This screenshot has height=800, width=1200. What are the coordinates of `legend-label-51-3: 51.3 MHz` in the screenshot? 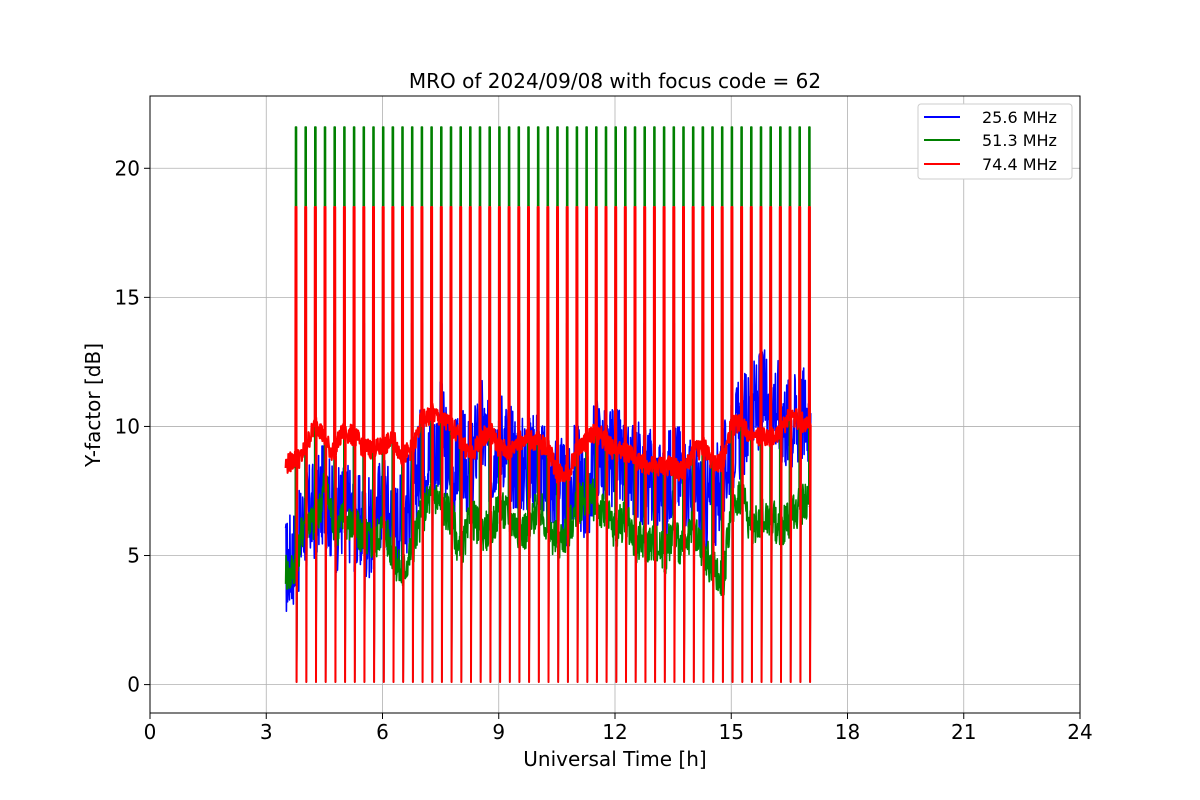 It's located at (1019, 140).